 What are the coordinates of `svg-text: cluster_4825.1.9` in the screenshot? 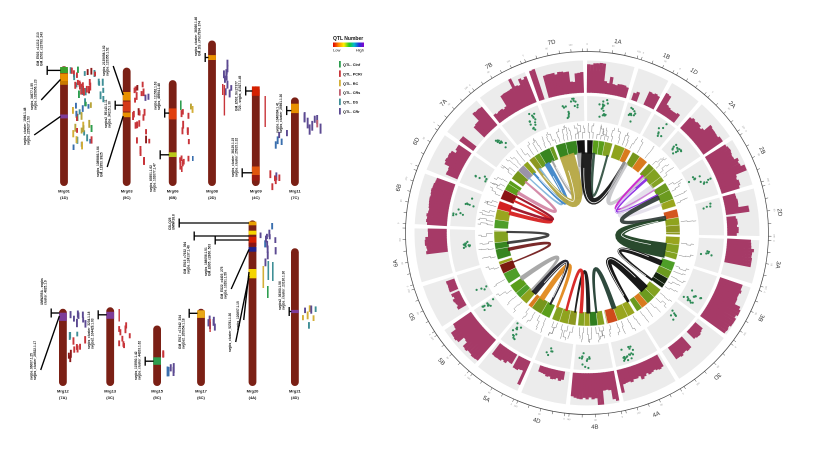 It's located at (46, 292).